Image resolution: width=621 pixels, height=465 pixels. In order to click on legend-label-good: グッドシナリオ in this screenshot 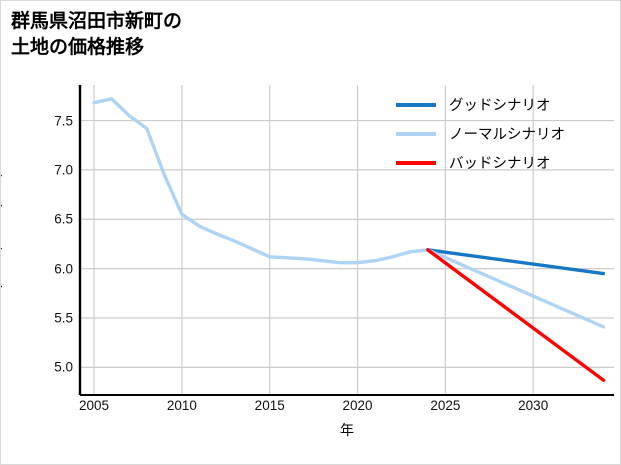, I will do `click(500, 106)`.